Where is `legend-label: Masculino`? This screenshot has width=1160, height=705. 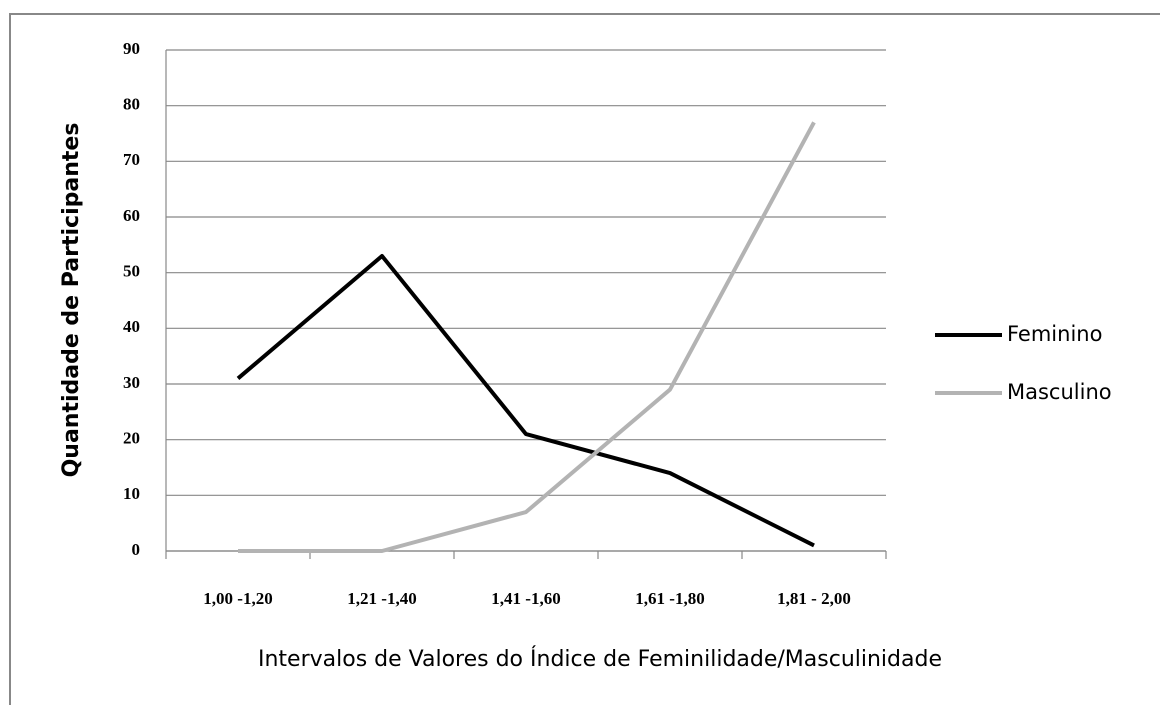
legend-label: Masculino is located at coordinates (1059, 392).